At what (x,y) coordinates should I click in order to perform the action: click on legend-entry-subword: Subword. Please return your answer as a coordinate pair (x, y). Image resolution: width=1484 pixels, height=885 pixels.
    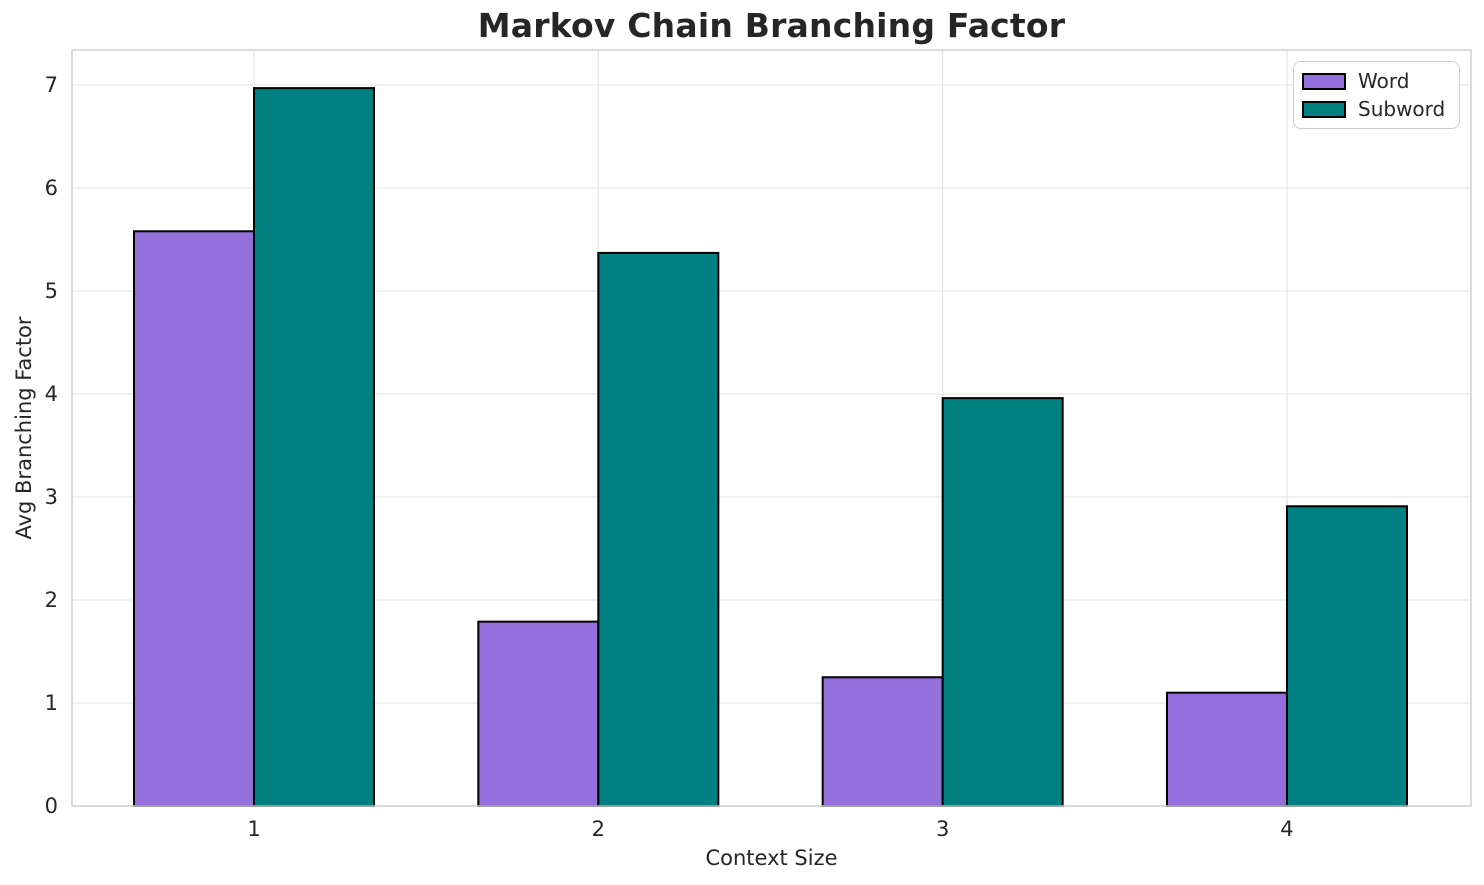
    Looking at the image, I should click on (1376, 109).